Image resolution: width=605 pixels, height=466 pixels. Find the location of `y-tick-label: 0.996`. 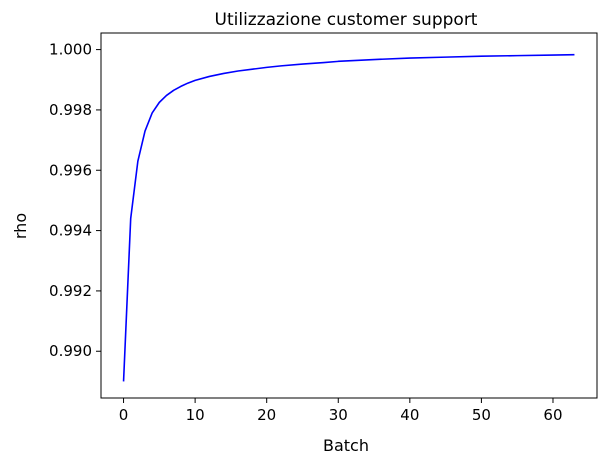

y-tick-label: 0.996 is located at coordinates (70, 170).